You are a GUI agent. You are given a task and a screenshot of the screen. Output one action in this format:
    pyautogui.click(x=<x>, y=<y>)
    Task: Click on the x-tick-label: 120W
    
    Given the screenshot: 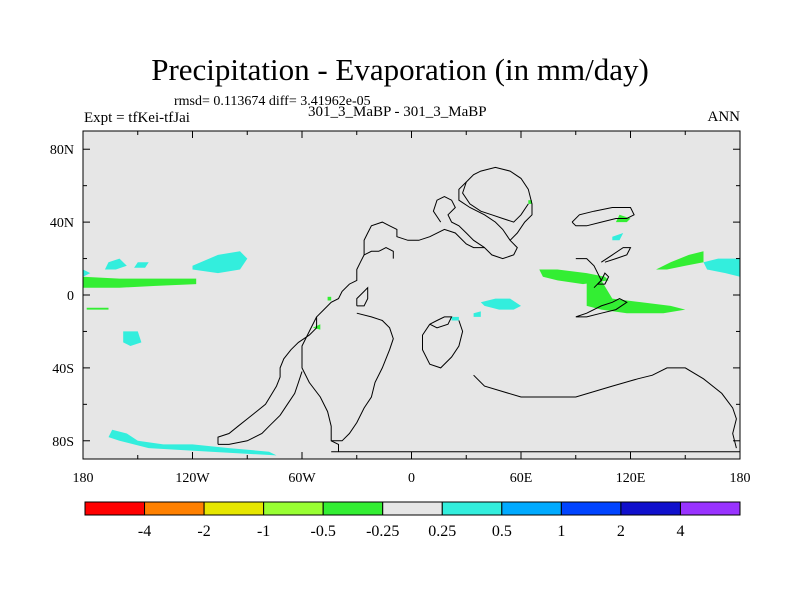 What is the action you would take?
    pyautogui.click(x=192, y=478)
    